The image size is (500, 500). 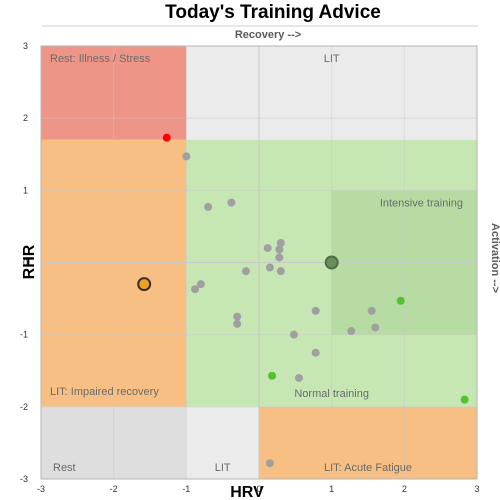 What do you see at coordinates (476, 489) in the screenshot?
I see `x-tick-label: 3` at bounding box center [476, 489].